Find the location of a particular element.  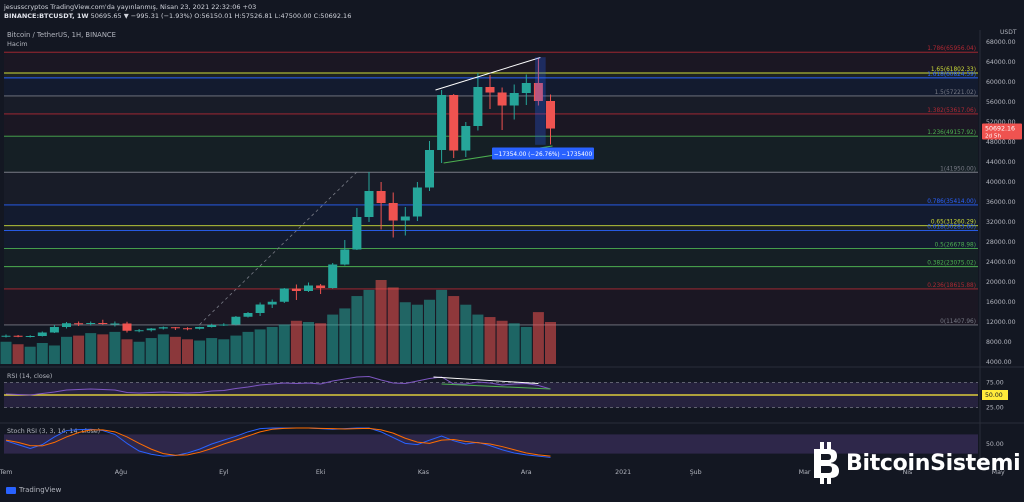

price-tick-label: 60000.00 is located at coordinates (1001, 82).